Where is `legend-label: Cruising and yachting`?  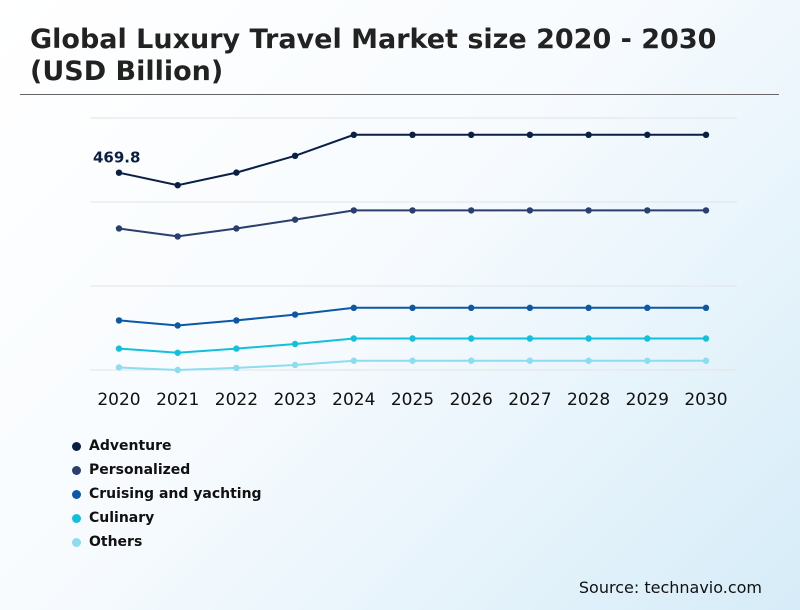 legend-label: Cruising and yachting is located at coordinates (175, 494).